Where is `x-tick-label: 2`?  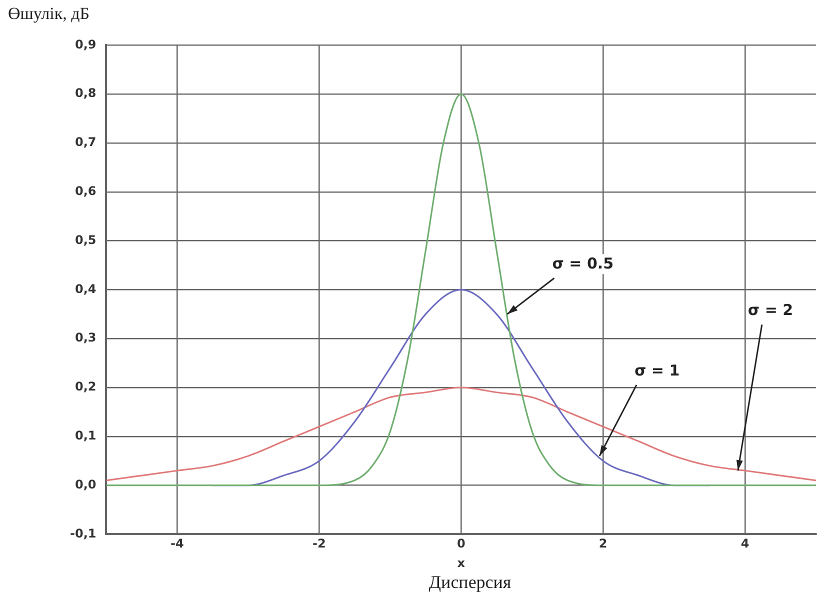 x-tick-label: 2 is located at coordinates (603, 543).